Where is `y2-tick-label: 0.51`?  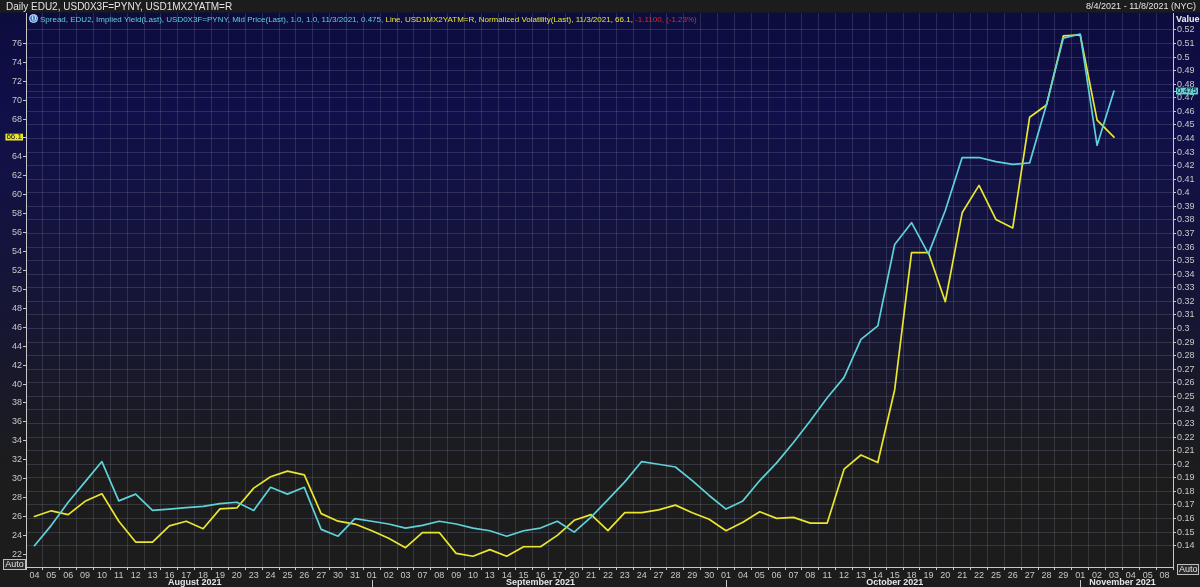
y2-tick-label: 0.51 is located at coordinates (1186, 43).